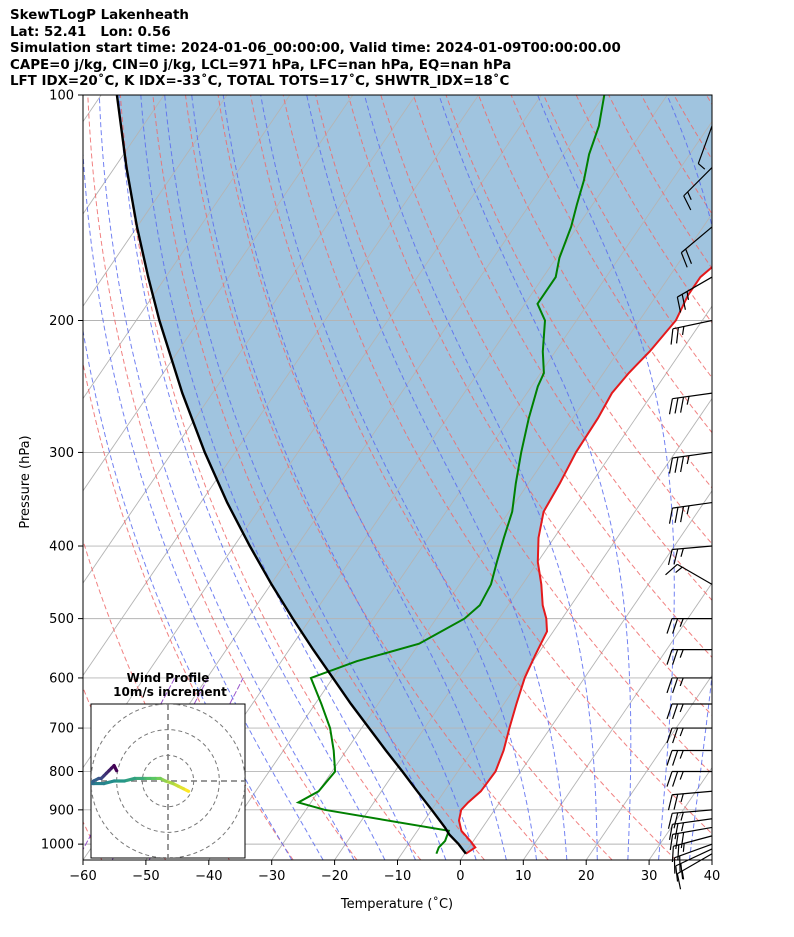  Describe the element at coordinates (57, 471) in the screenshot. I see `y-tick-labels: 100 200 300 400 500 600 700 800 900 1000` at that location.